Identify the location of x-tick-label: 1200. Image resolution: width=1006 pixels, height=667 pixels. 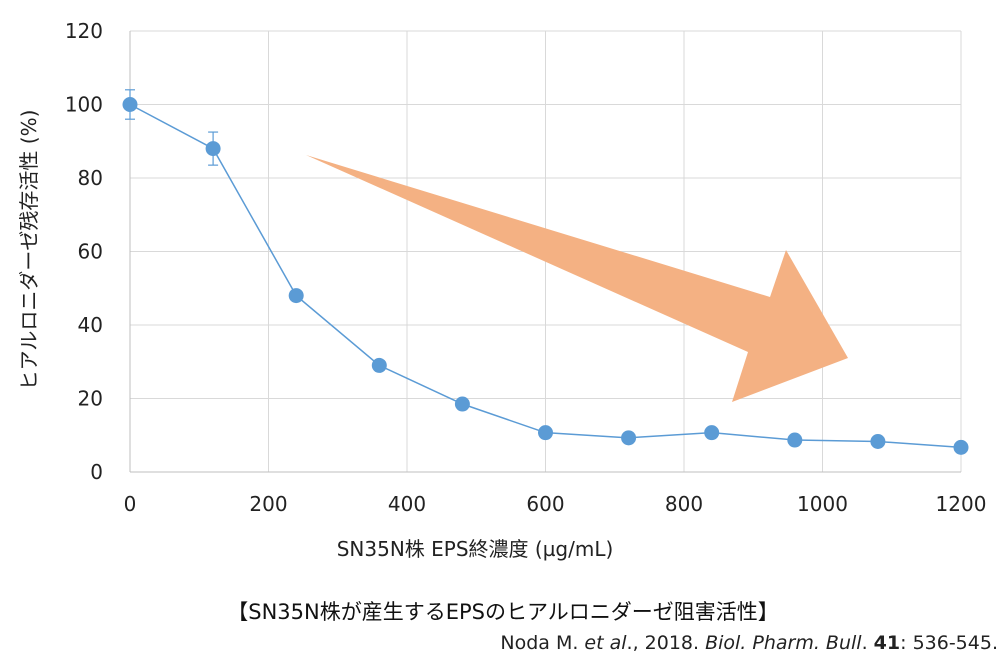
(961, 504).